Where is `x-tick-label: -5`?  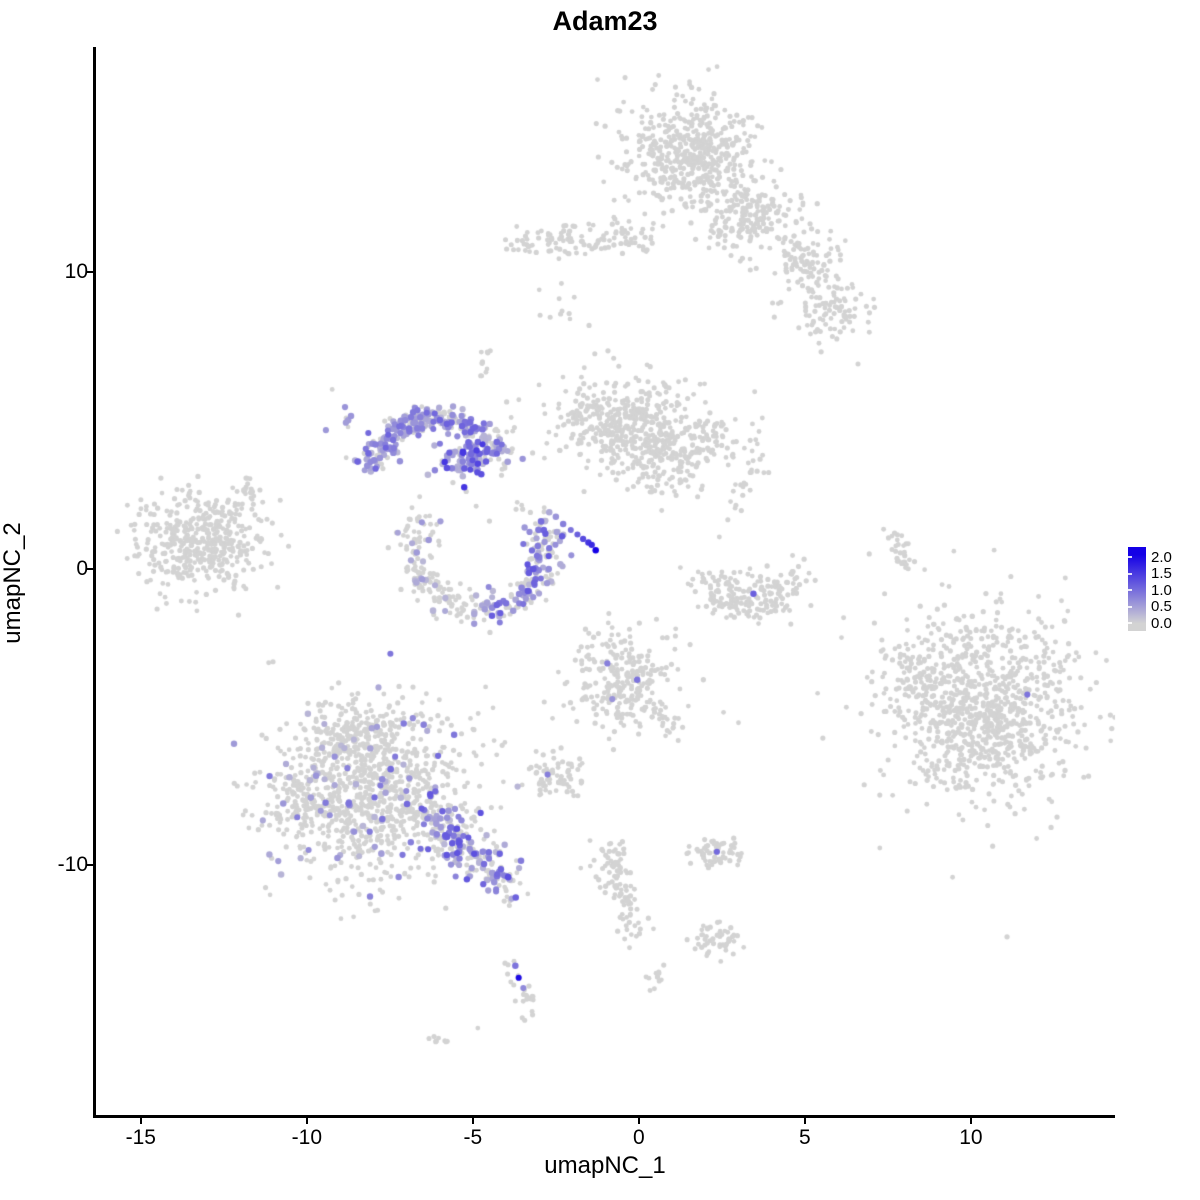 x-tick-label: -5 is located at coordinates (473, 1137).